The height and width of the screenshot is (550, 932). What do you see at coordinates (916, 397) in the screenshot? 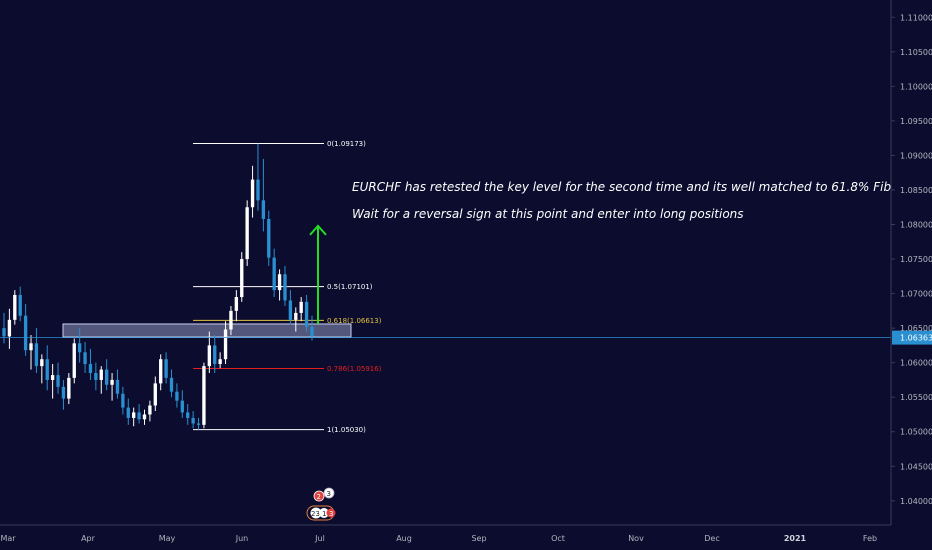
I see `y-tick-label: 1.05500` at bounding box center [916, 397].